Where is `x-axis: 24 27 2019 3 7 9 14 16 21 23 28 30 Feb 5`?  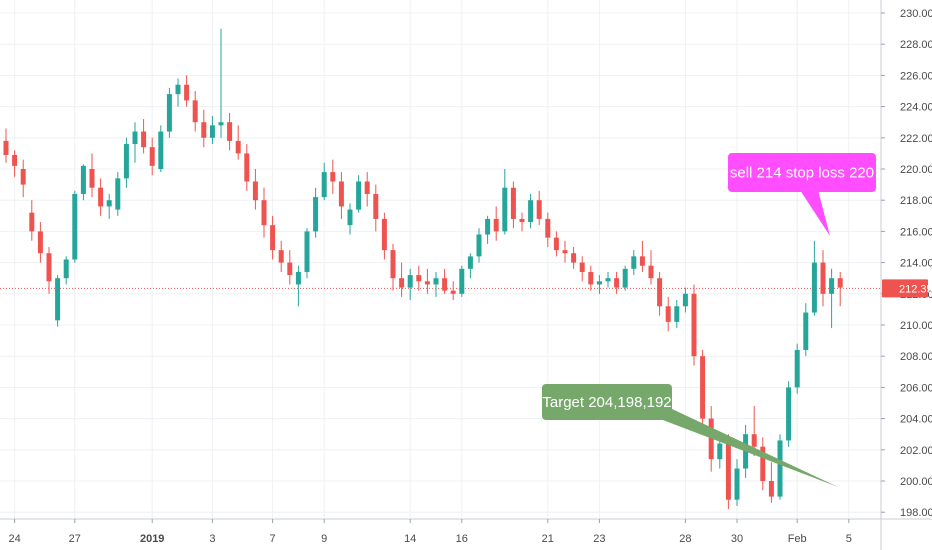
x-axis: 24 27 2019 3 7 9 14 16 21 23 28 30 Feb 5 is located at coordinates (430, 532).